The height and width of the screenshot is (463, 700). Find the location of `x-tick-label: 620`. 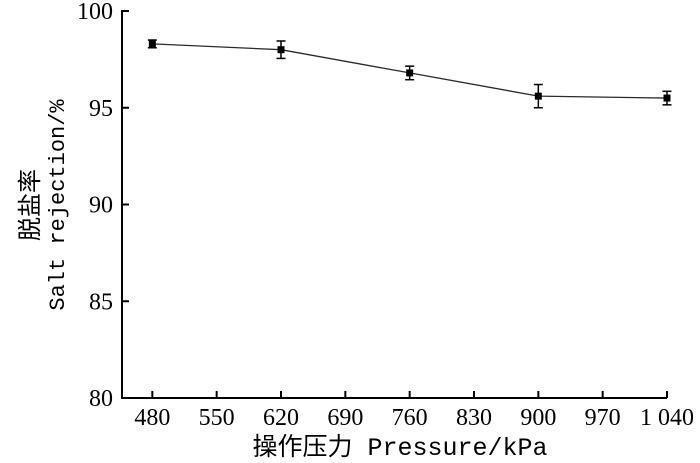

x-tick-label: 620 is located at coordinates (281, 418).